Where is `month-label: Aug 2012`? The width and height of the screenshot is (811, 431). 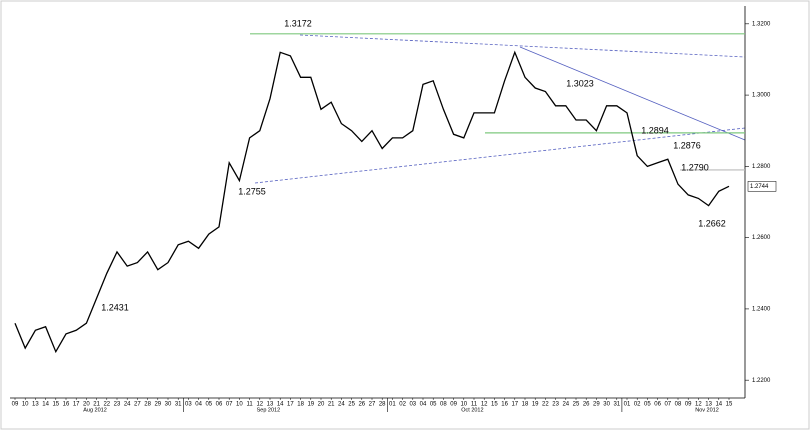 month-label: Aug 2012 is located at coordinates (95, 410).